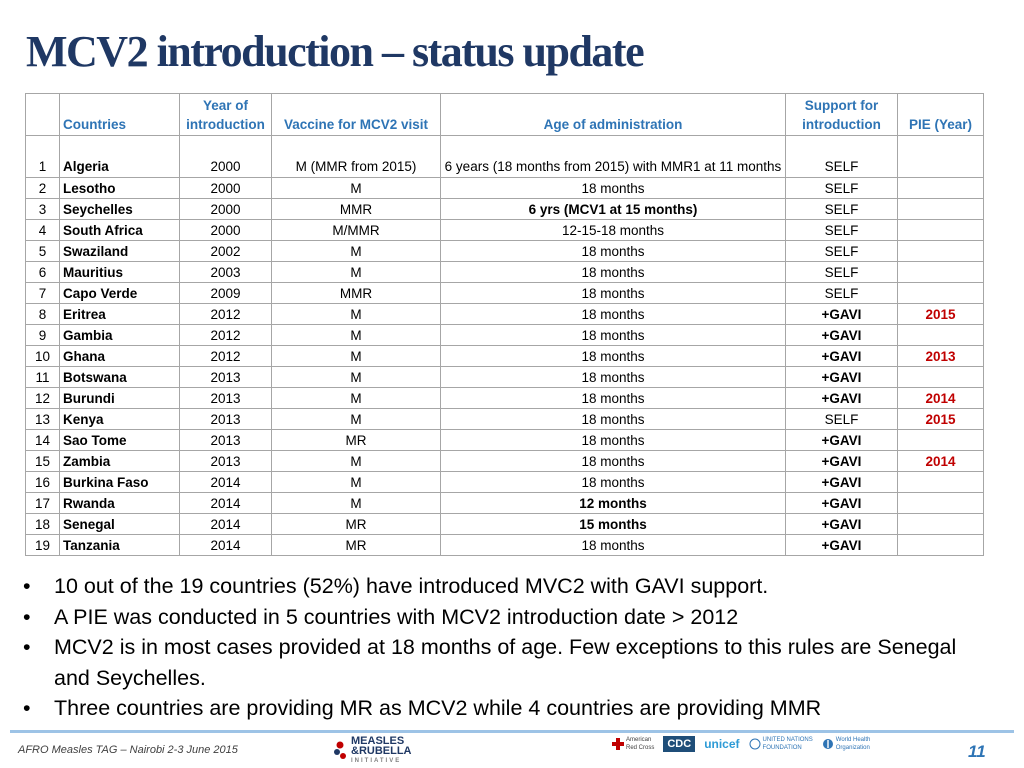 Image resolution: width=1024 pixels, height=768 pixels. What do you see at coordinates (940, 114) in the screenshot?
I see `header-pie: PIE (Year)` at bounding box center [940, 114].